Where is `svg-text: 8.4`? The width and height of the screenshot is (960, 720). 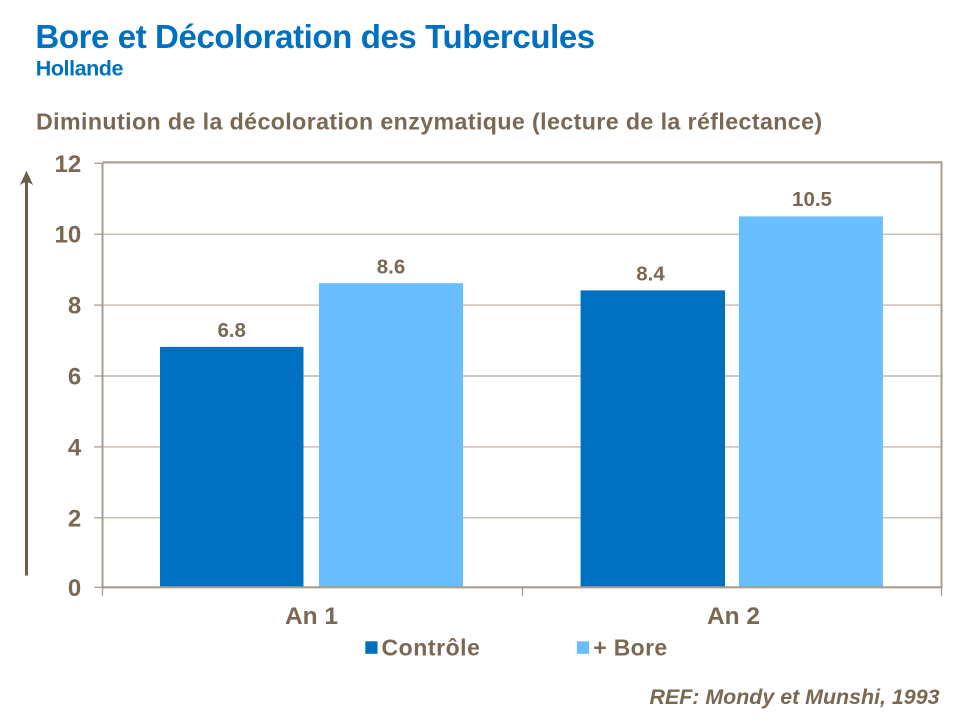 svg-text: 8.4 is located at coordinates (650, 274).